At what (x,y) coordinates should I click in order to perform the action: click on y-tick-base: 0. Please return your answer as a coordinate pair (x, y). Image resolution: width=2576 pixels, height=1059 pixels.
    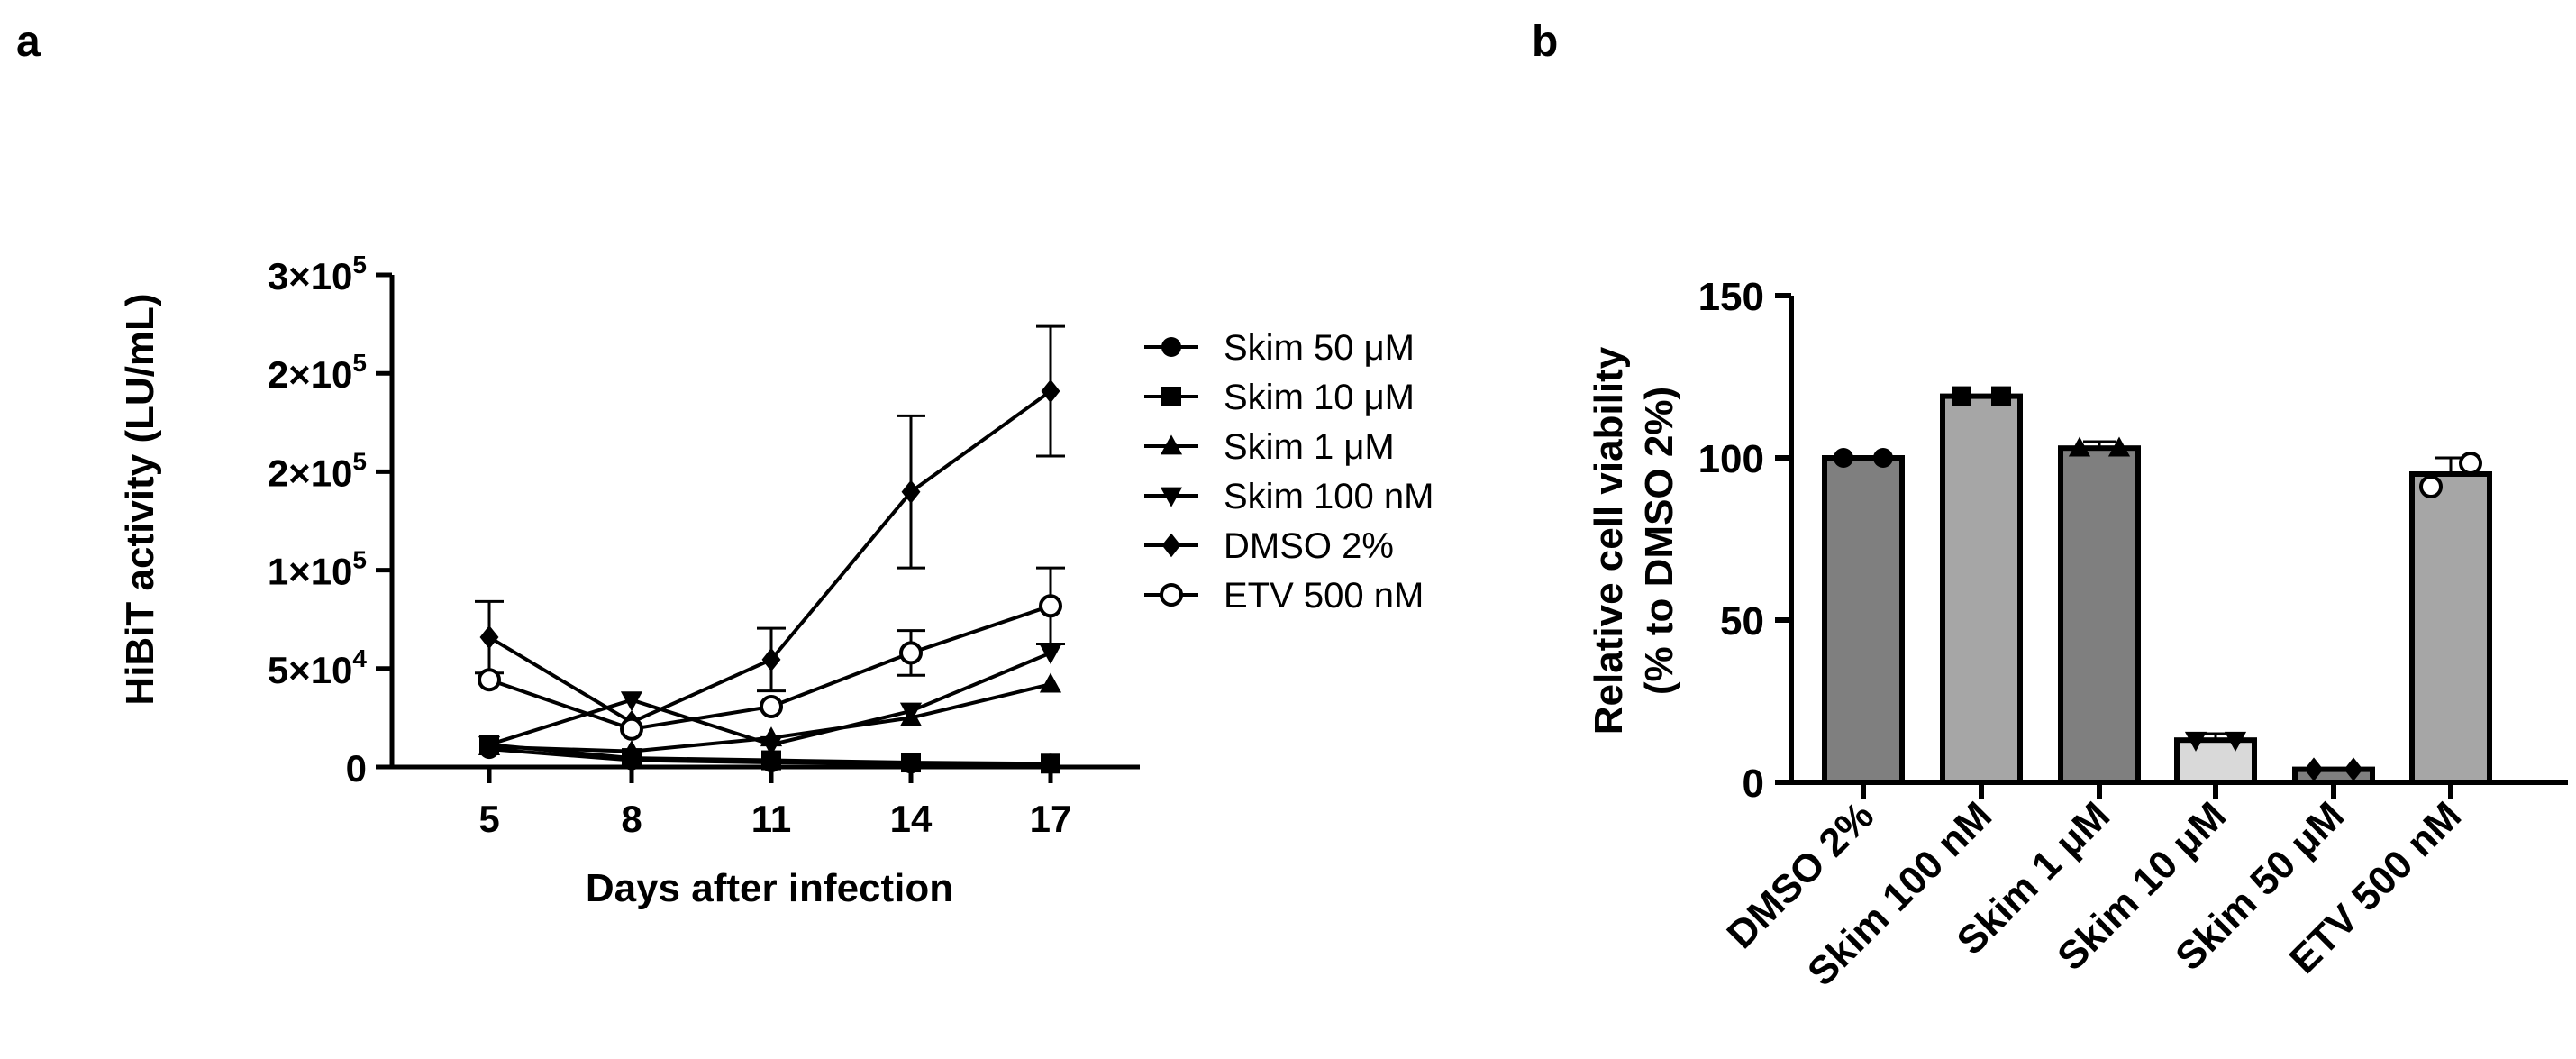
    Looking at the image, I should click on (356, 769).